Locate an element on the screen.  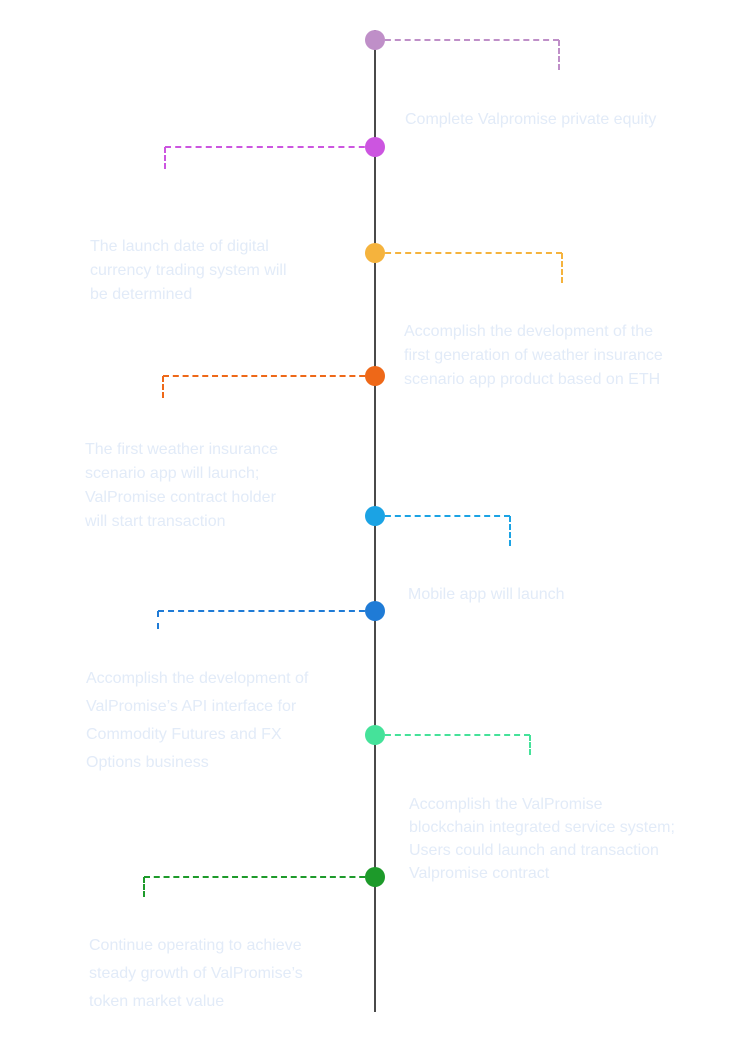
milestone-text: Complete Valpromise private equity is located at coordinates (531, 119).